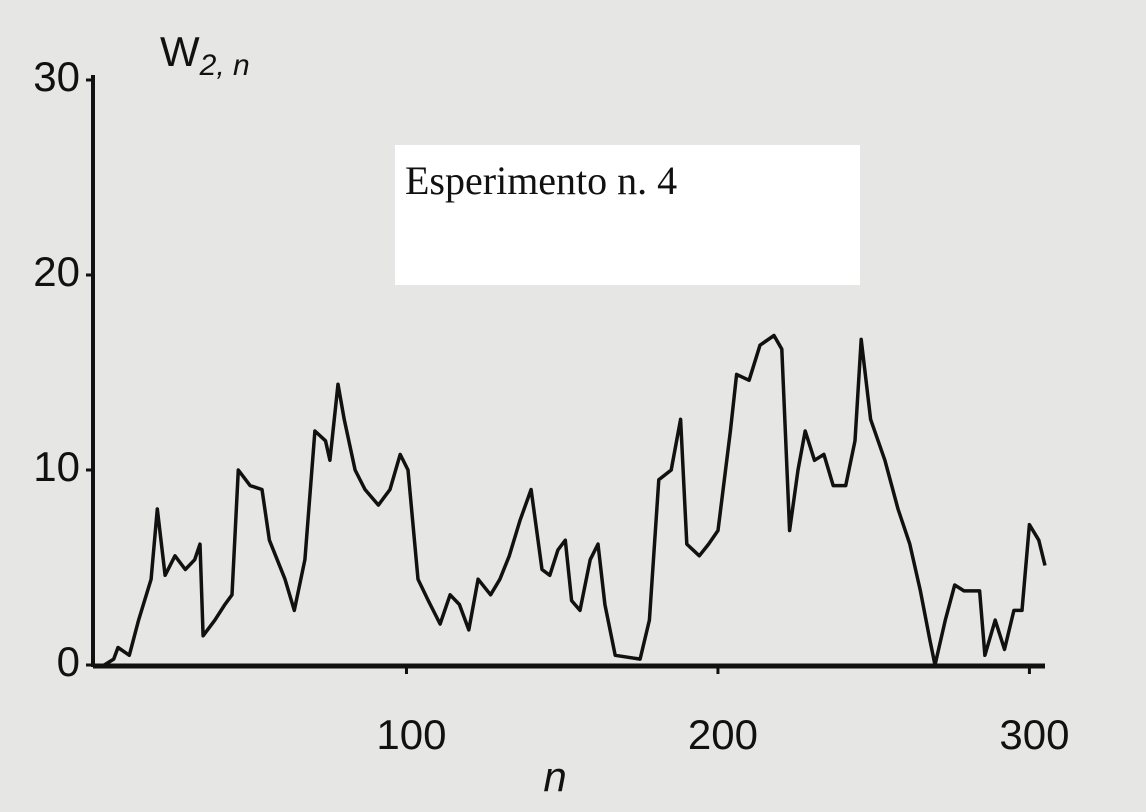 This screenshot has height=812, width=1146. What do you see at coordinates (56, 466) in the screenshot?
I see `y-tick-label: 10` at bounding box center [56, 466].